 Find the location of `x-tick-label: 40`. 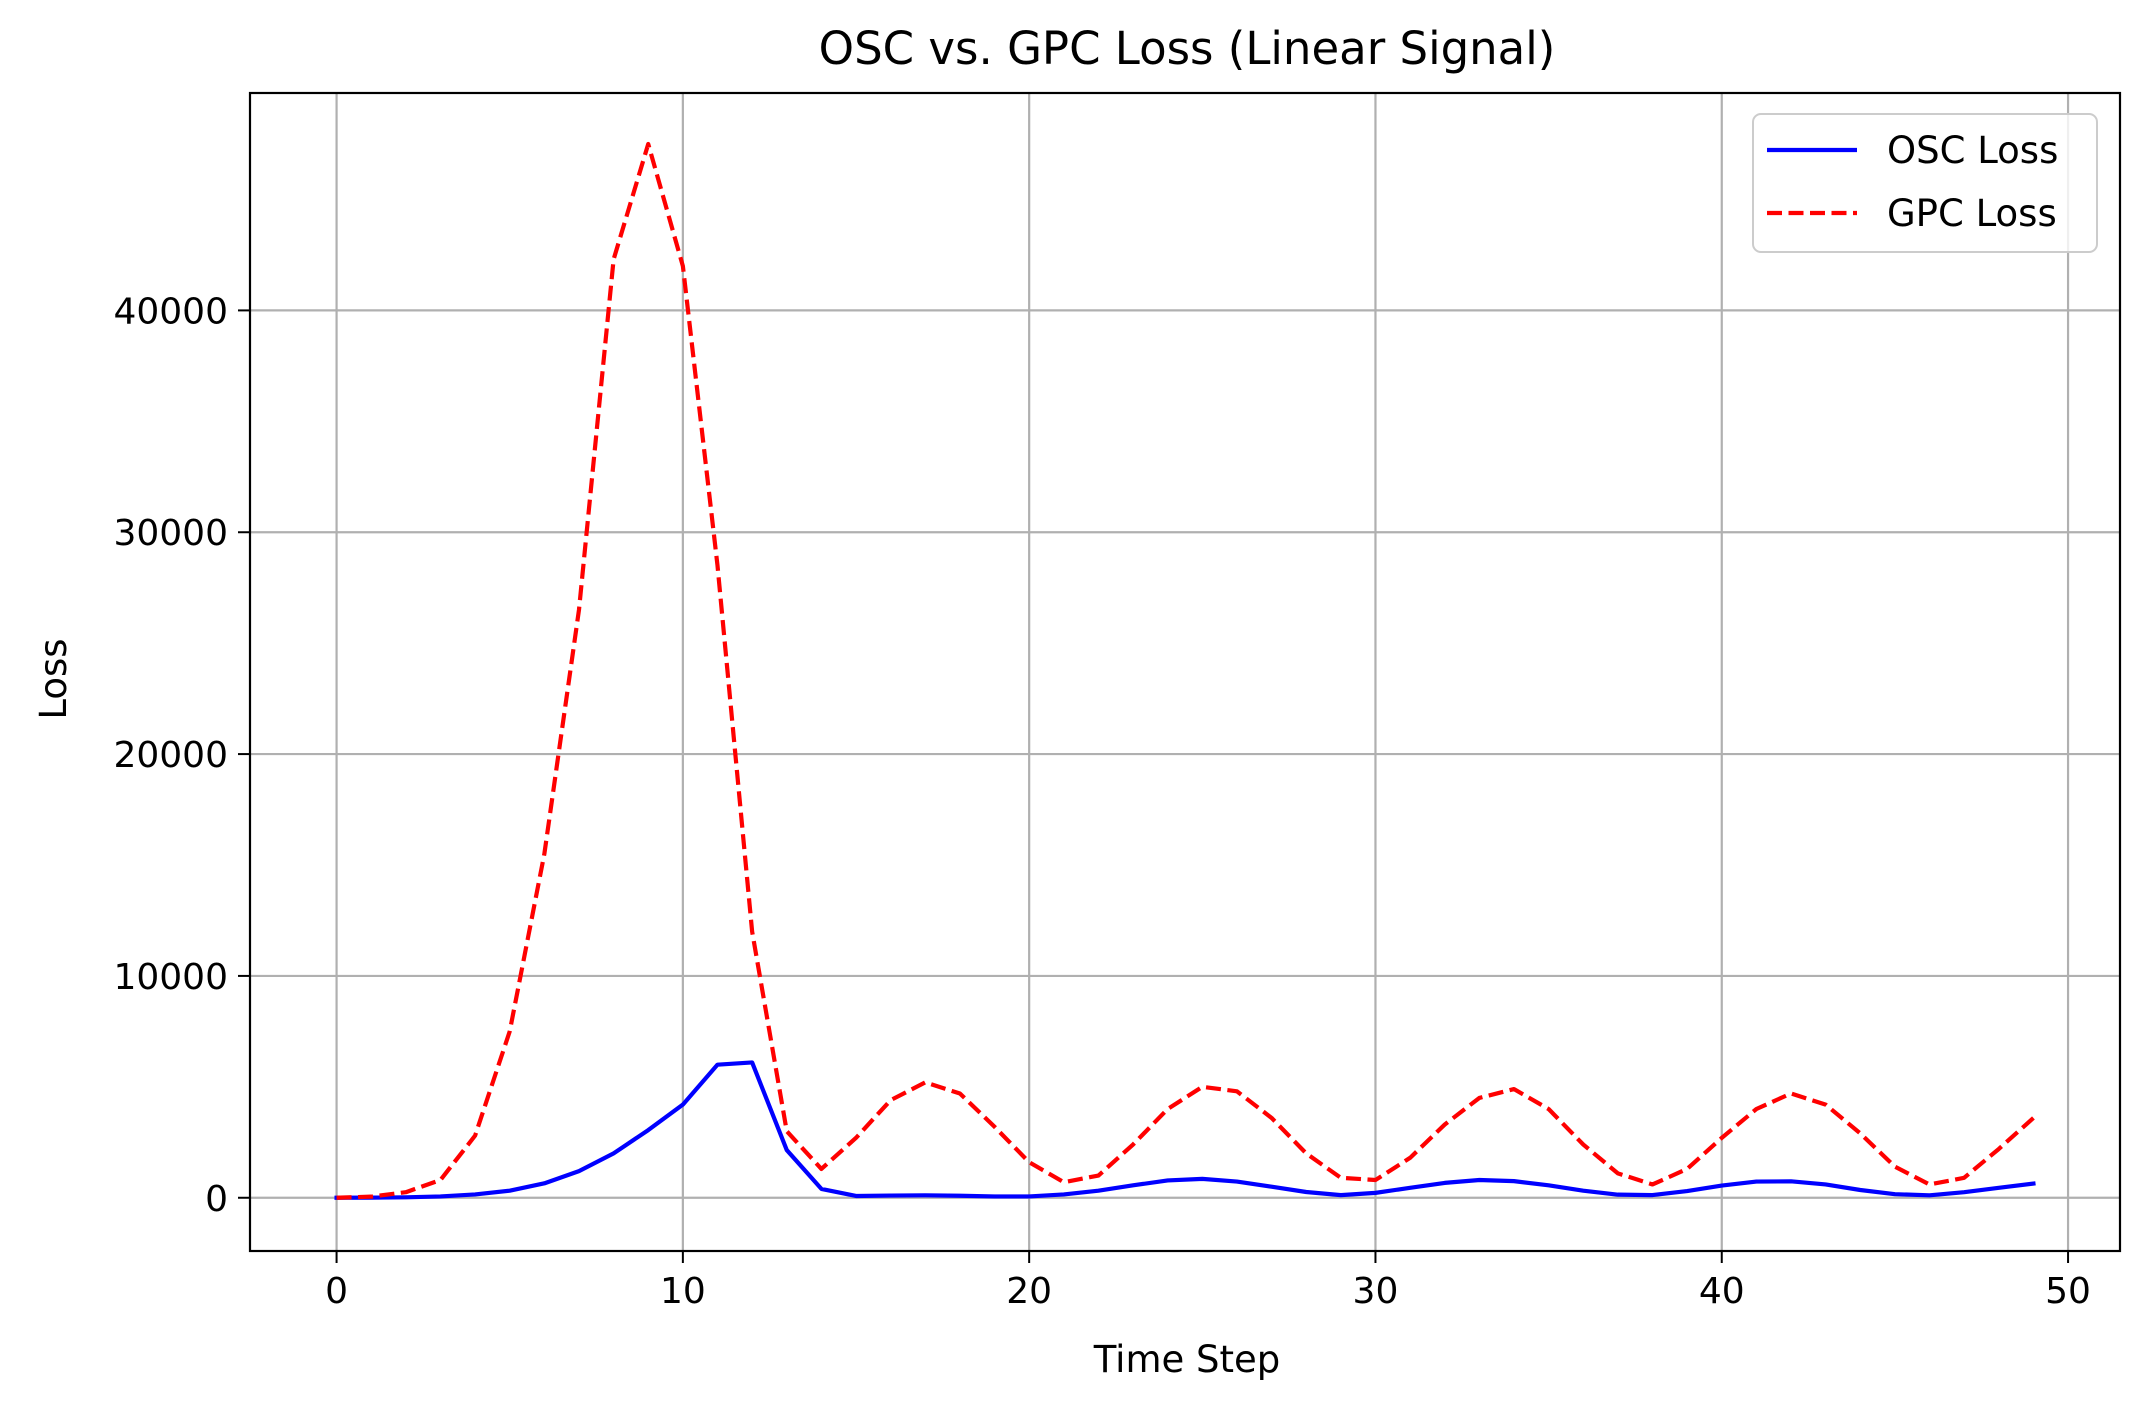

x-tick-label: 40 is located at coordinates (1722, 1291).